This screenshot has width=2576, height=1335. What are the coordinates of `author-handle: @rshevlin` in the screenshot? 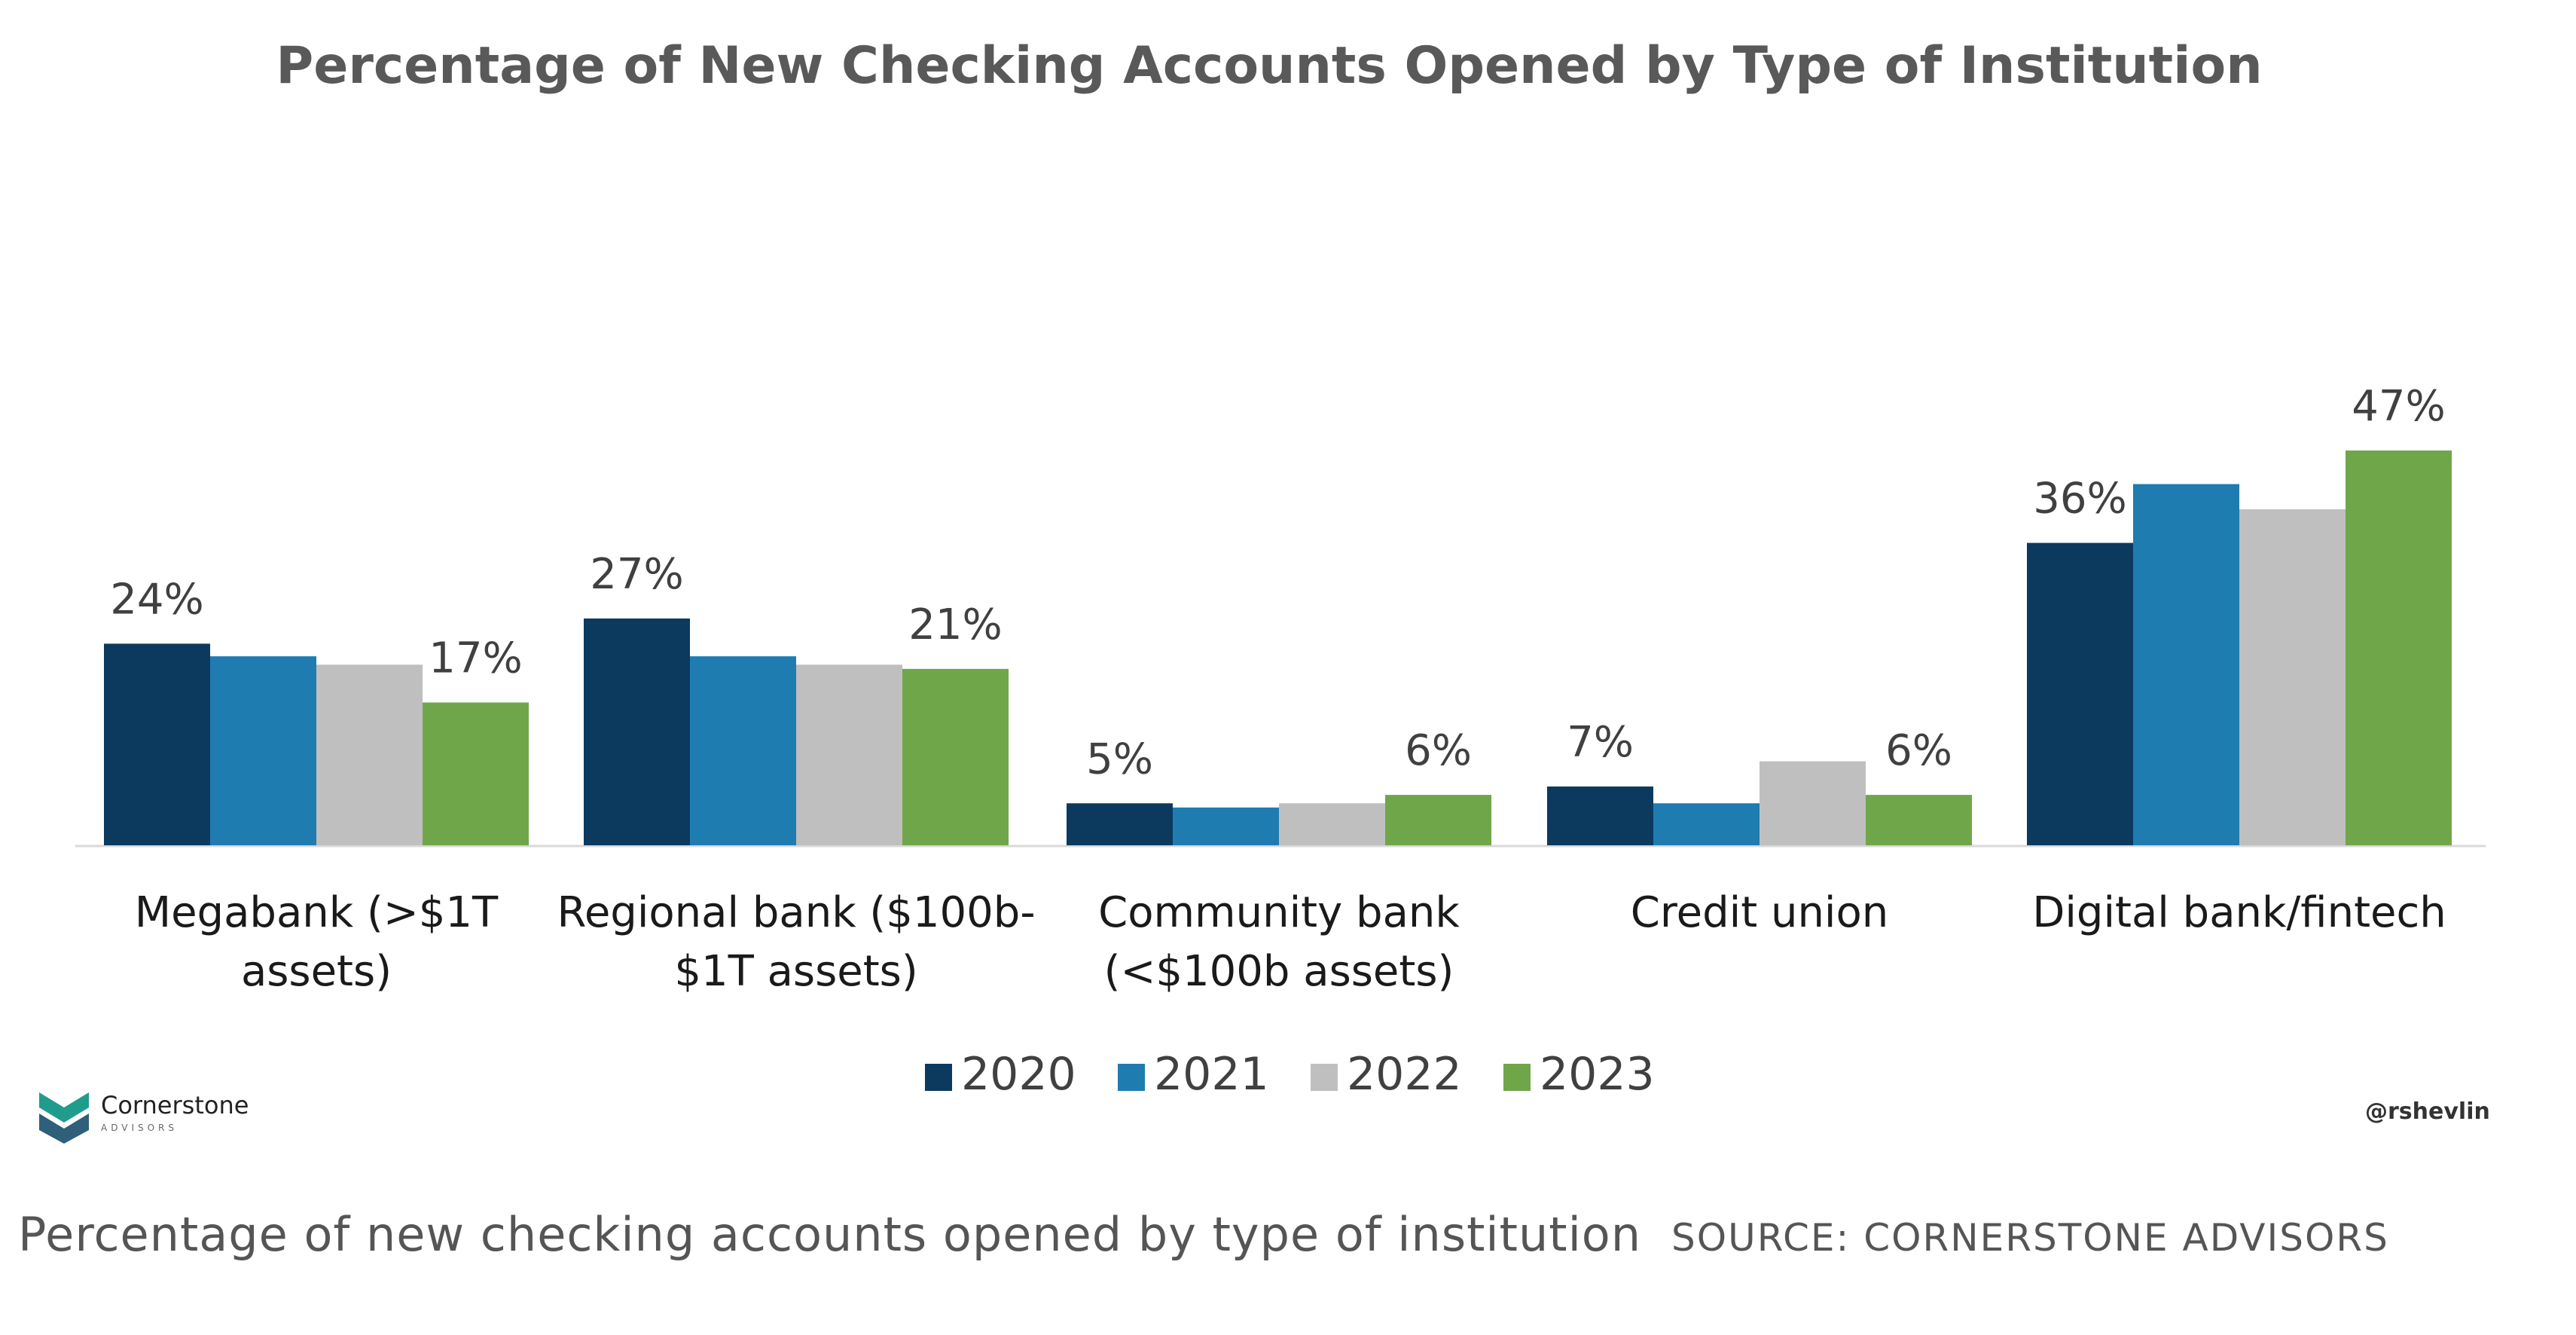 It's located at (2428, 1111).